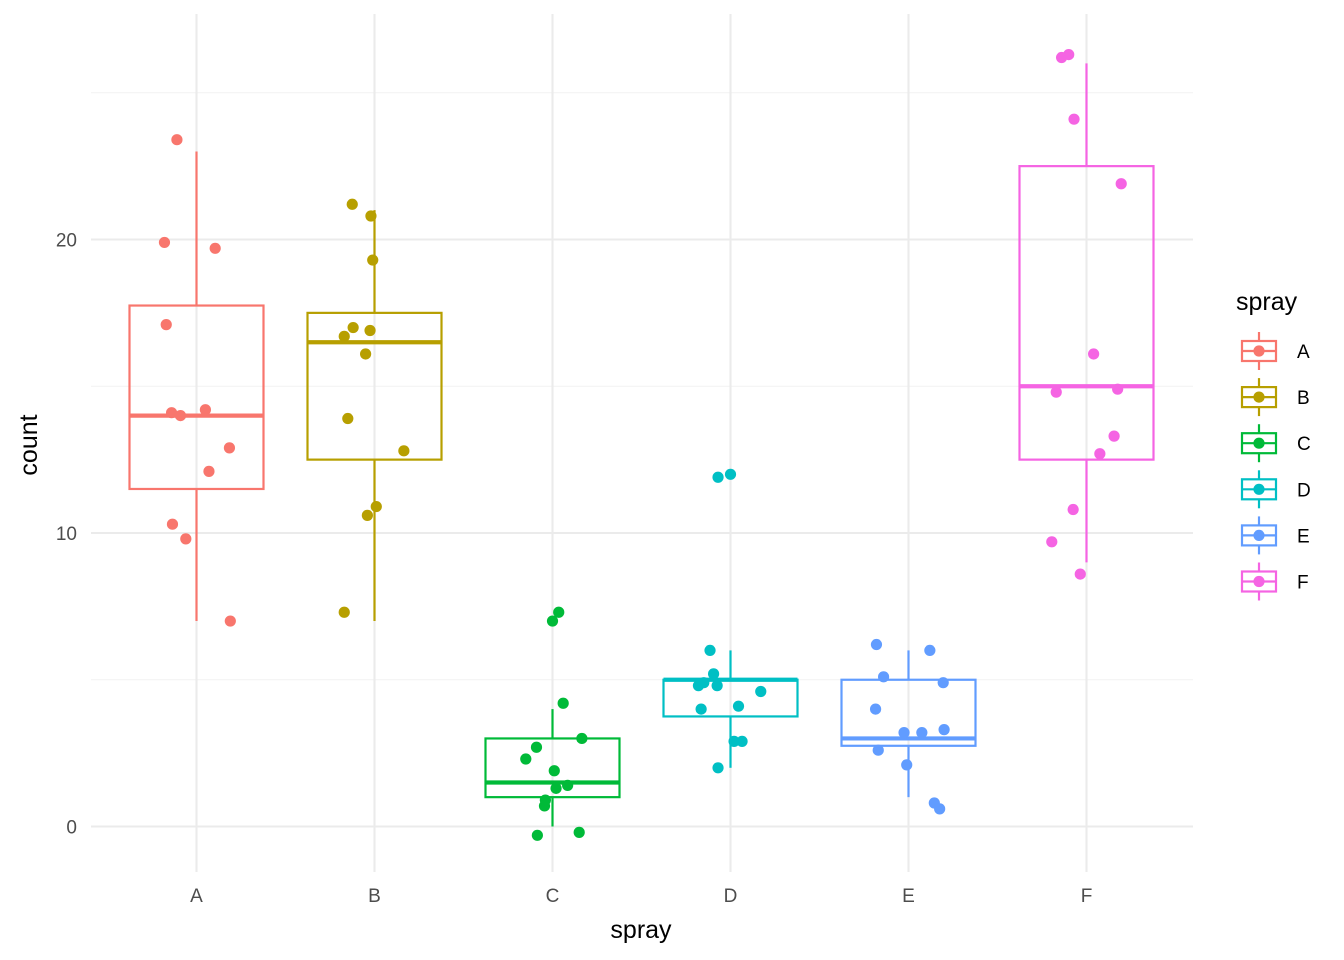 The height and width of the screenshot is (960, 1344). What do you see at coordinates (1274, 581) in the screenshot?
I see `legend-key-f: F` at bounding box center [1274, 581].